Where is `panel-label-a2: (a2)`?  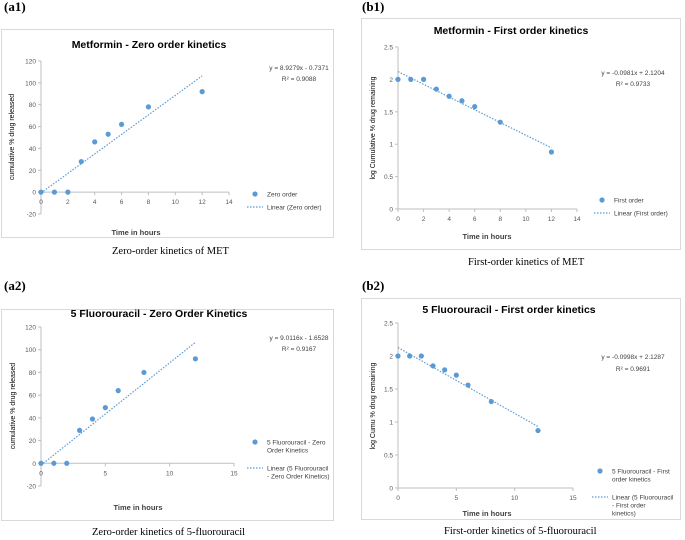 panel-label-a2: (a2) is located at coordinates (15, 285).